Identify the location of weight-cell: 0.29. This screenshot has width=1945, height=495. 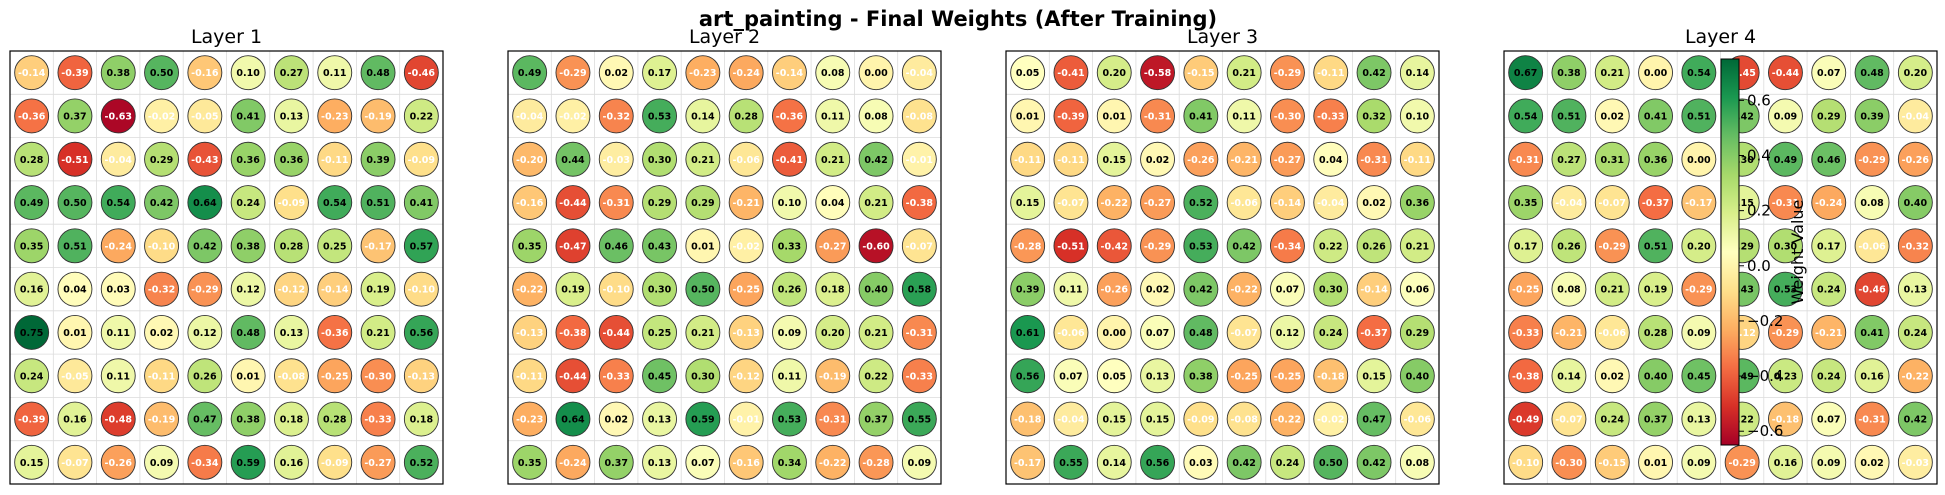
(162, 159).